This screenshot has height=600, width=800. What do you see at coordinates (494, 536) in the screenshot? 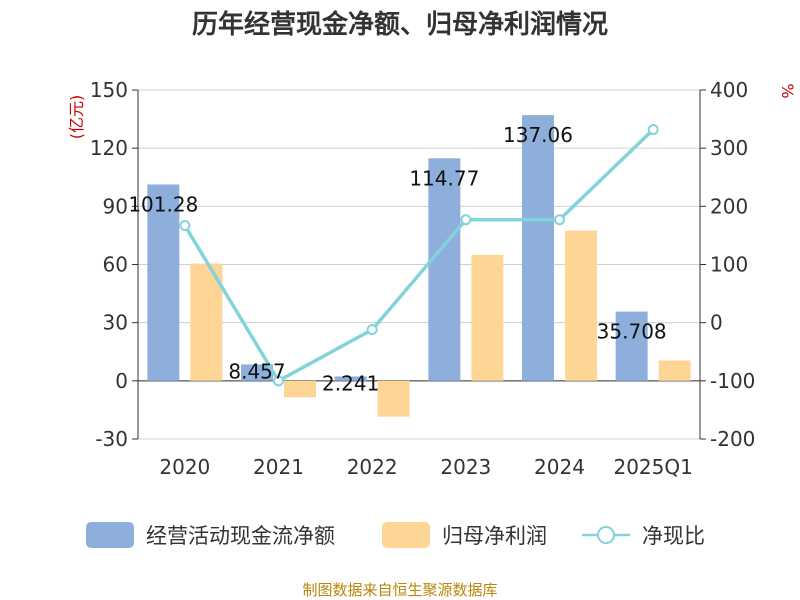
I see `legend-label-profit: 归母净利润` at bounding box center [494, 536].